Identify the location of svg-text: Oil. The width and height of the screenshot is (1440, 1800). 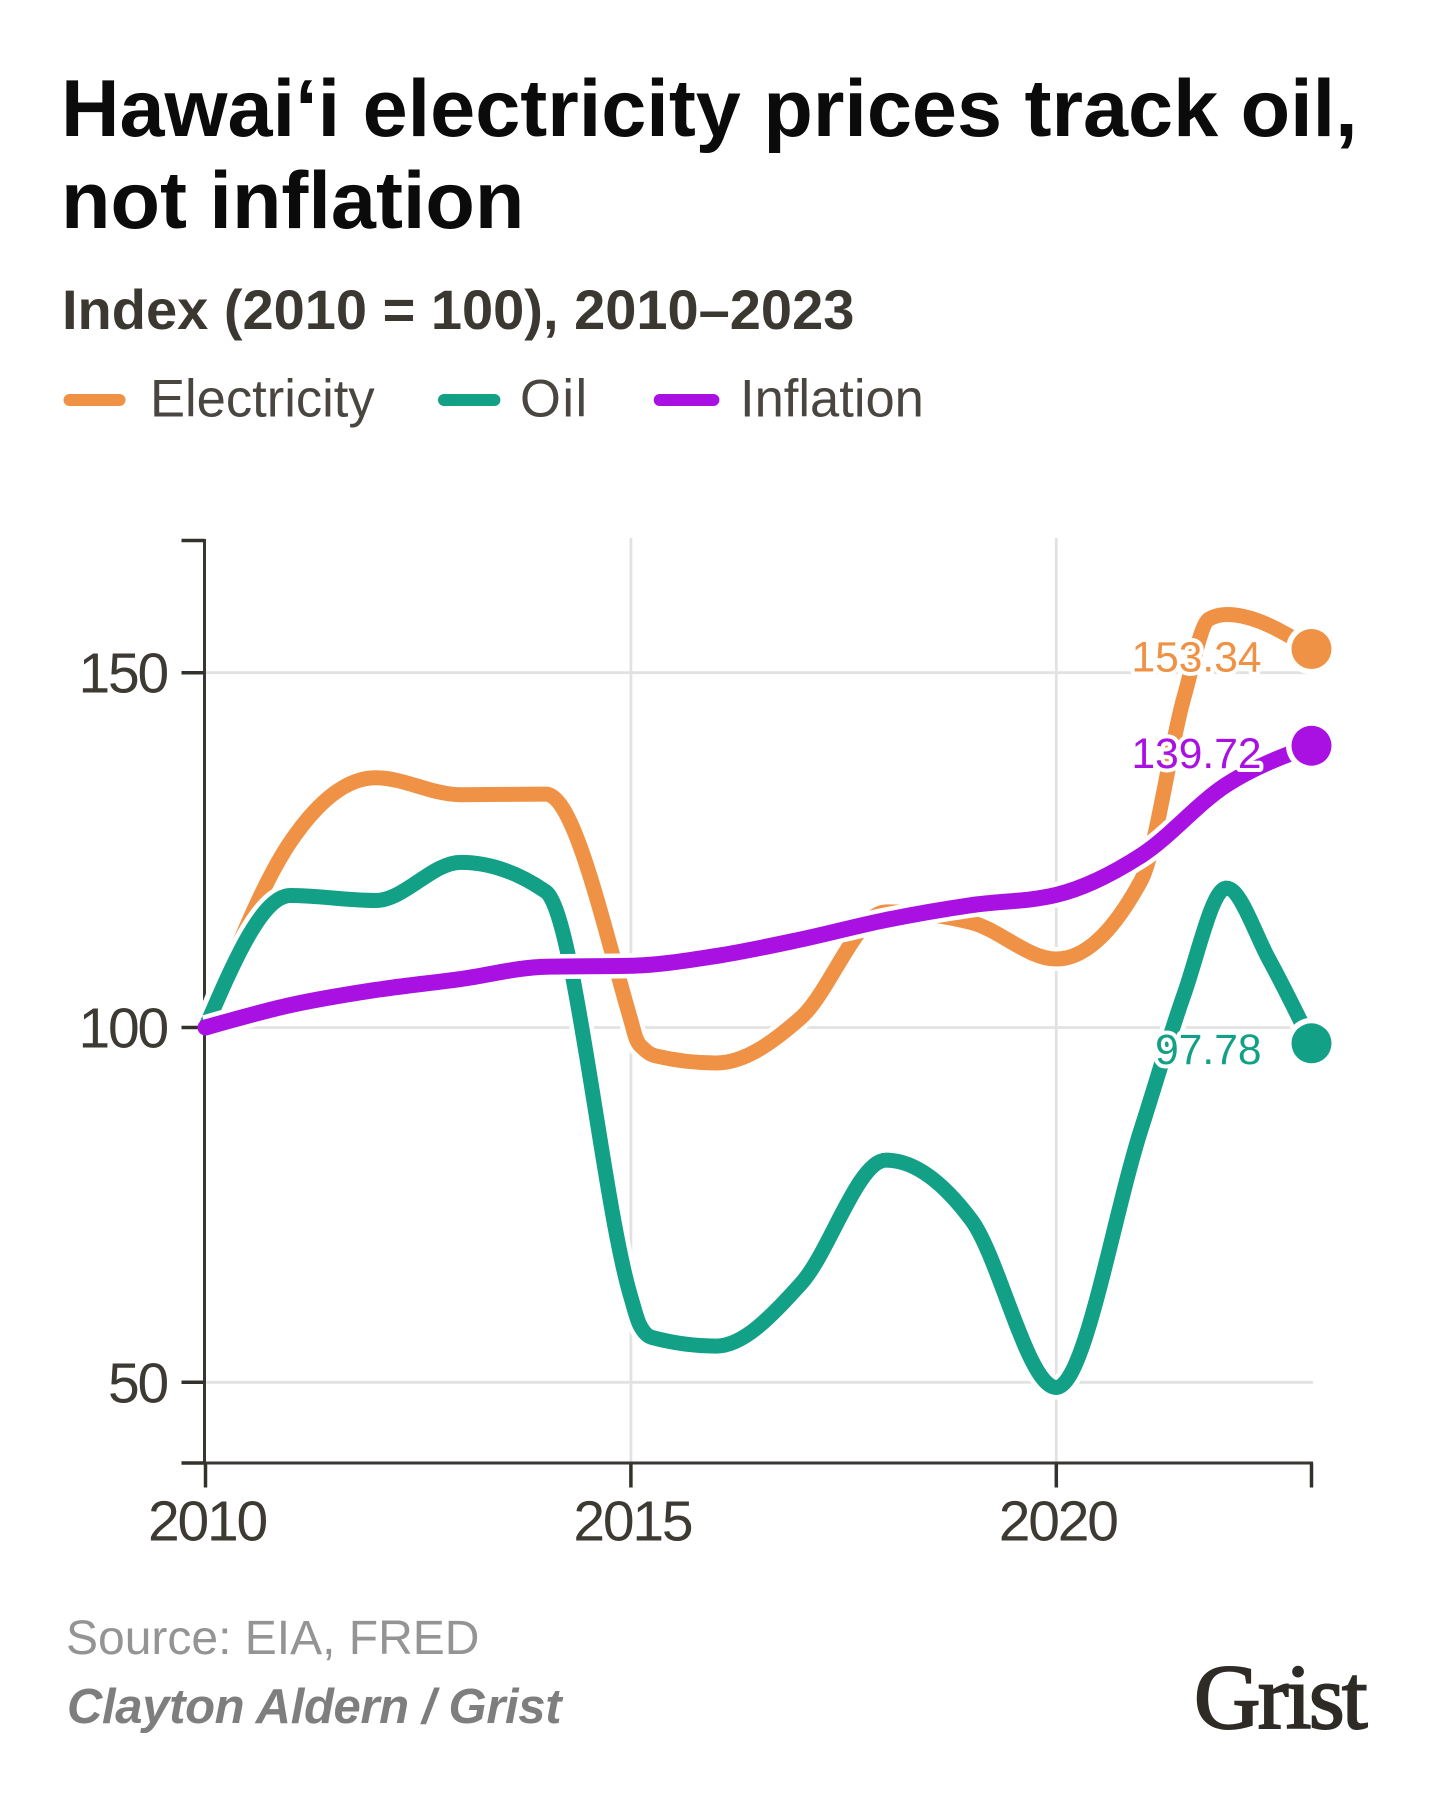
(554, 399).